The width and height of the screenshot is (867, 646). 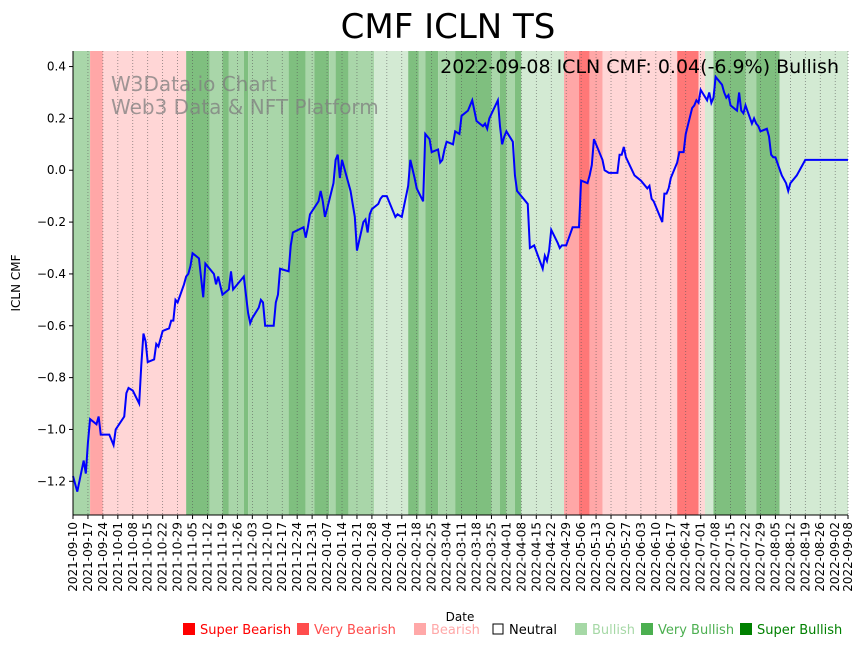 I want to click on y-tick-label: 0.0, so click(x=56, y=170).